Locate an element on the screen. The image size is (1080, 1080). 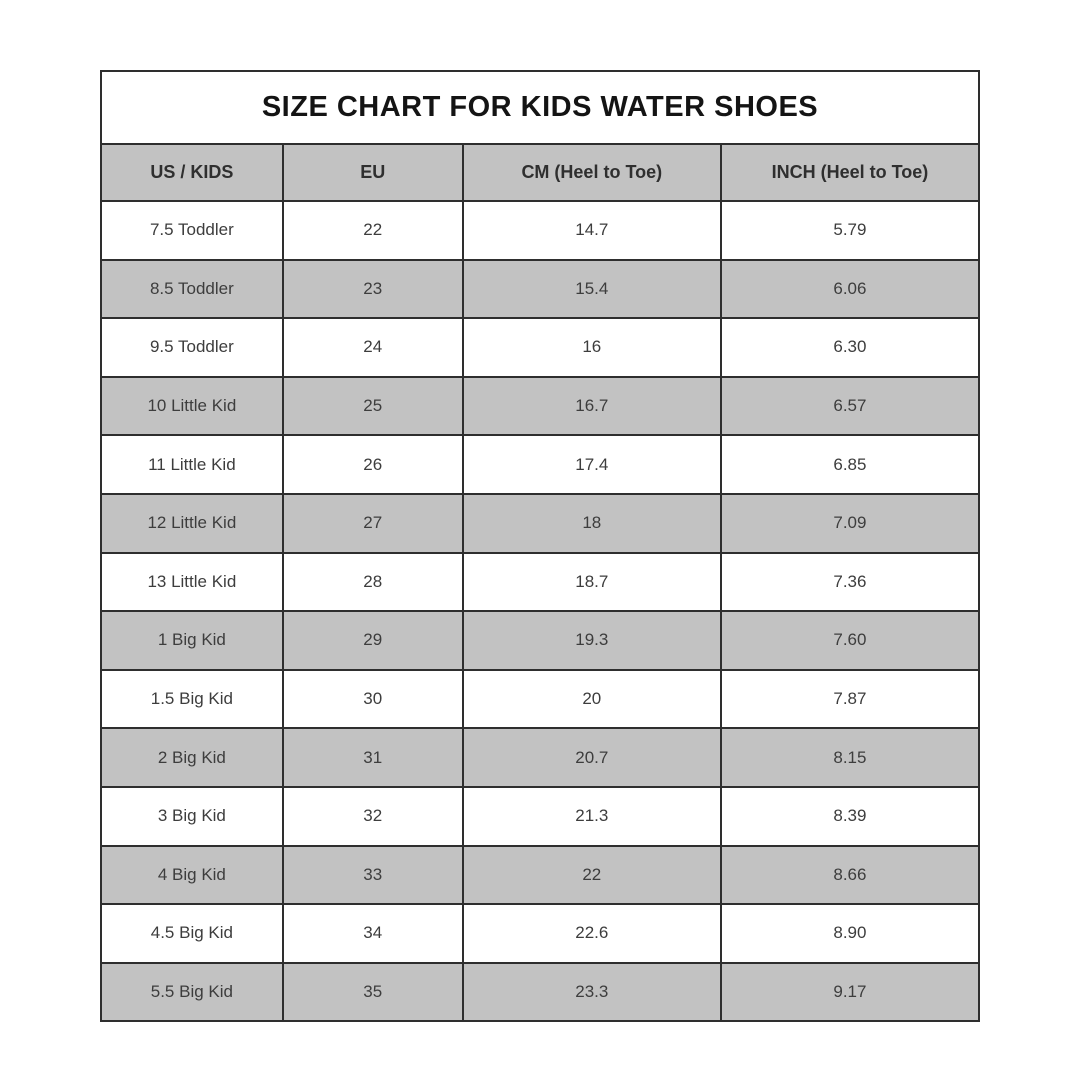
table-cell: 7.36 is located at coordinates (850, 582).